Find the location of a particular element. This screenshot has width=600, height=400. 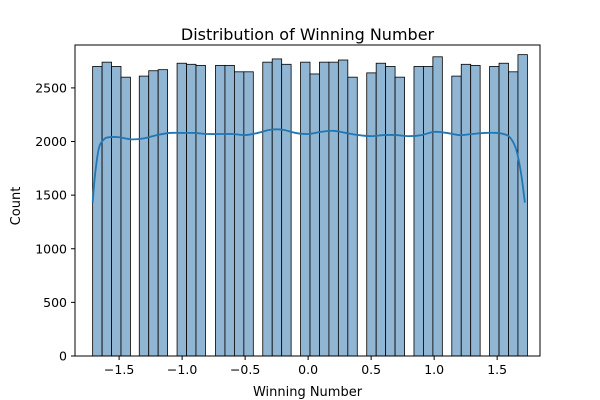

x-tick-label: 0.0 is located at coordinates (308, 369).